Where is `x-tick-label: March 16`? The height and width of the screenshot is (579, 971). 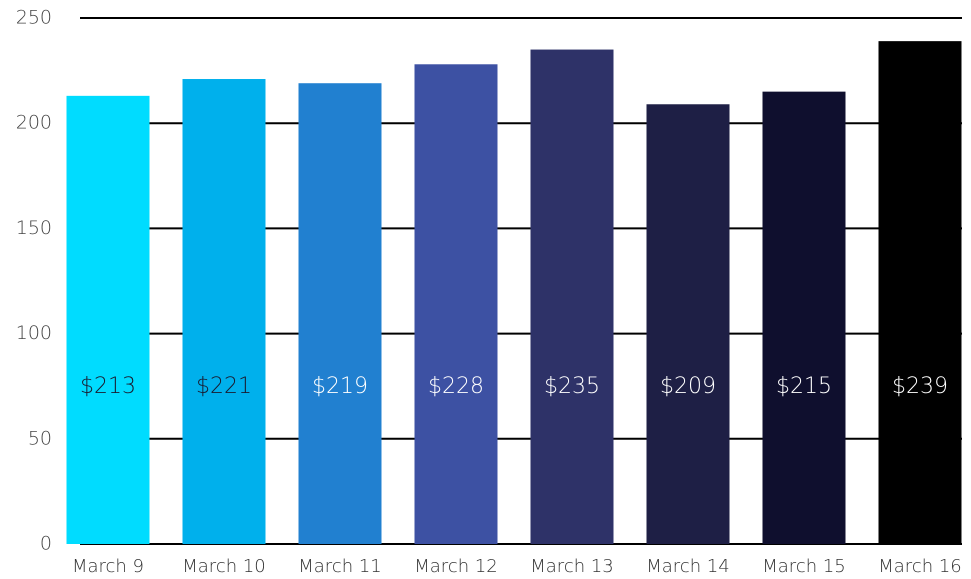 x-tick-label: March 16 is located at coordinates (920, 566).